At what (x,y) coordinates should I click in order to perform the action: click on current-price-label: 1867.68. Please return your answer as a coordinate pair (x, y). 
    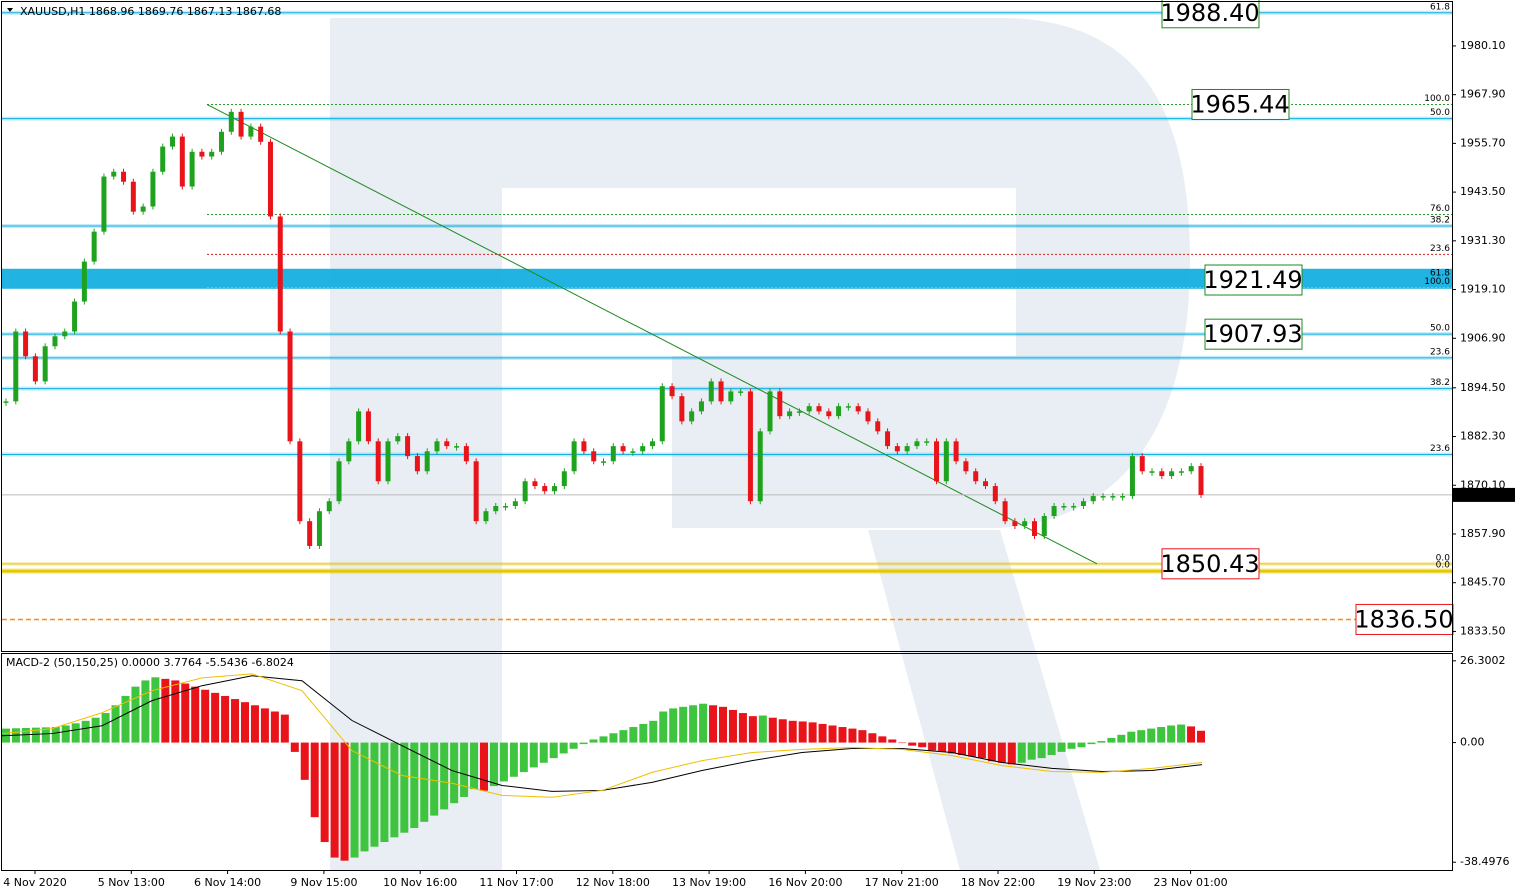
    Looking at the image, I should click on (1490, 494).